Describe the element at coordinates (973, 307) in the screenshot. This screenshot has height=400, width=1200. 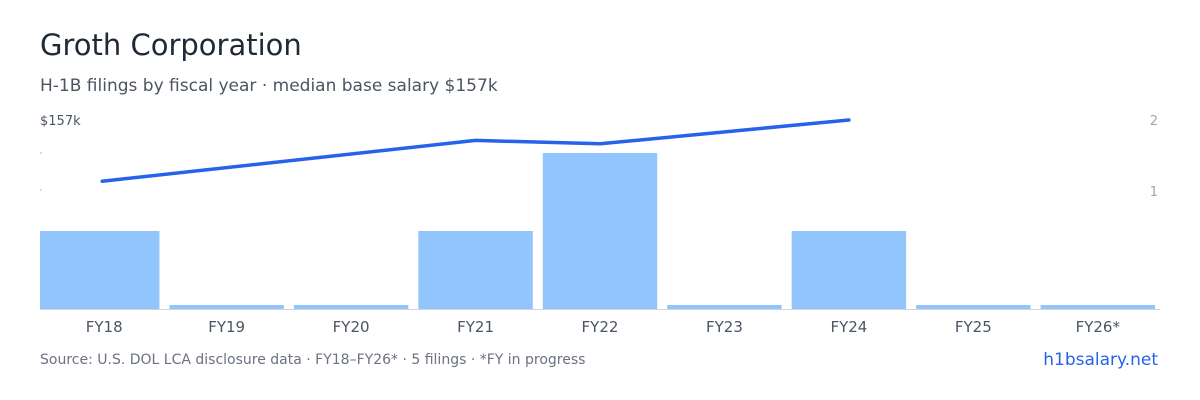
I see `bar-fy25` at that location.